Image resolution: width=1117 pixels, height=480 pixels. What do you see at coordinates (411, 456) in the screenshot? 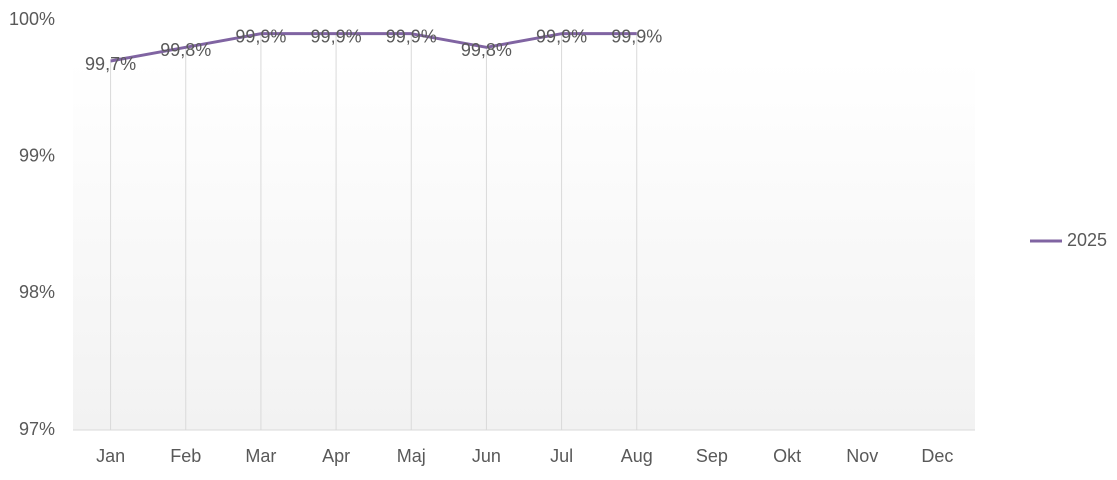
I see `x-tick-label: Maj` at bounding box center [411, 456].